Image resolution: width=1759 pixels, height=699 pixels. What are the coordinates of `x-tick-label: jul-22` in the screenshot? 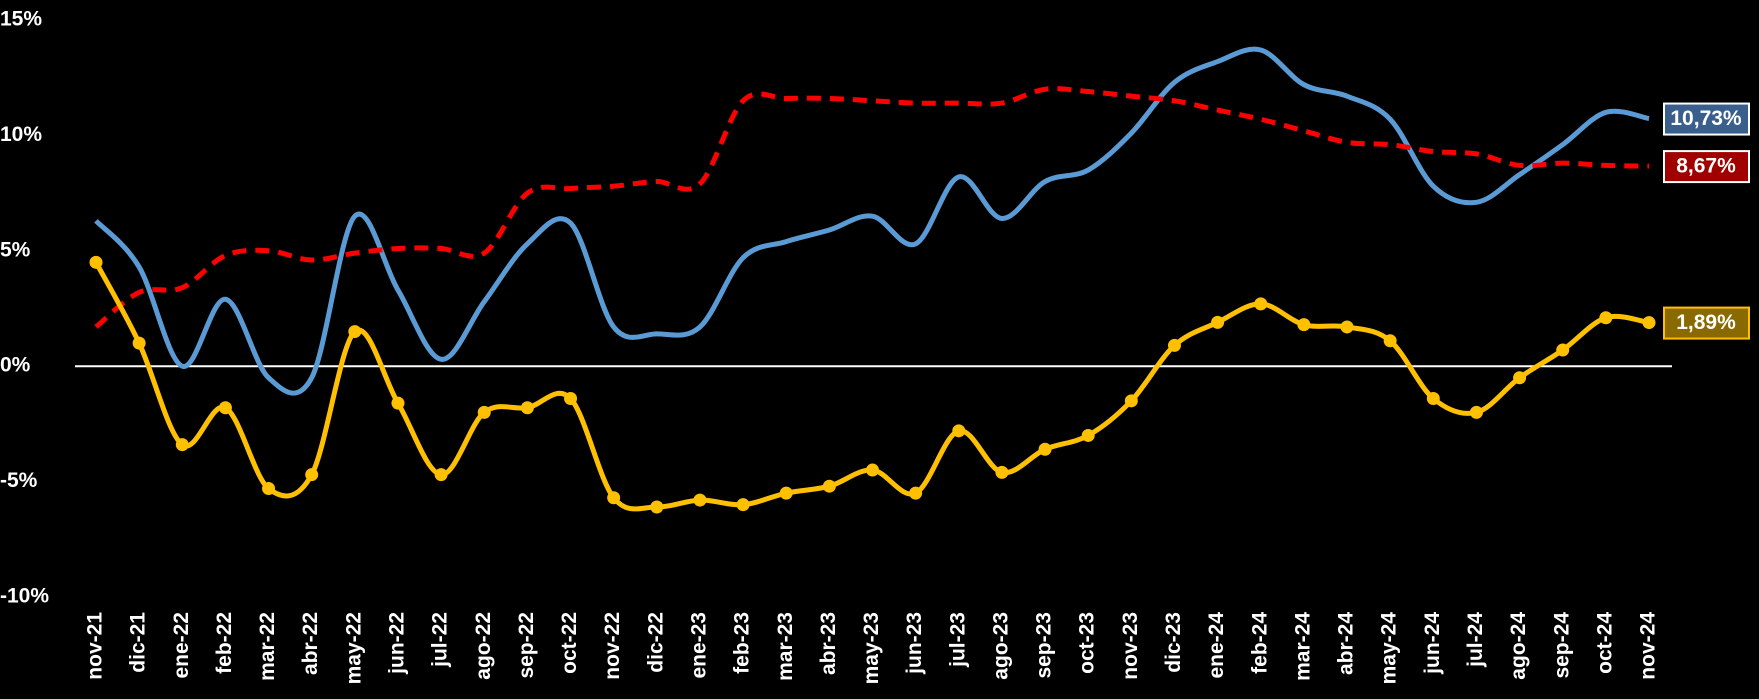 It's located at (440, 640).